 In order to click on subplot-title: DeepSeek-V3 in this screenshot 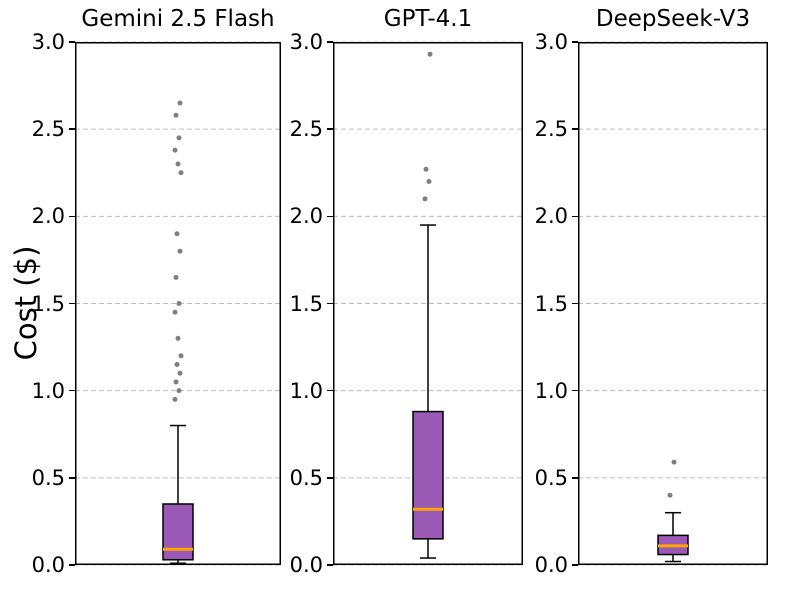, I will do `click(673, 19)`.